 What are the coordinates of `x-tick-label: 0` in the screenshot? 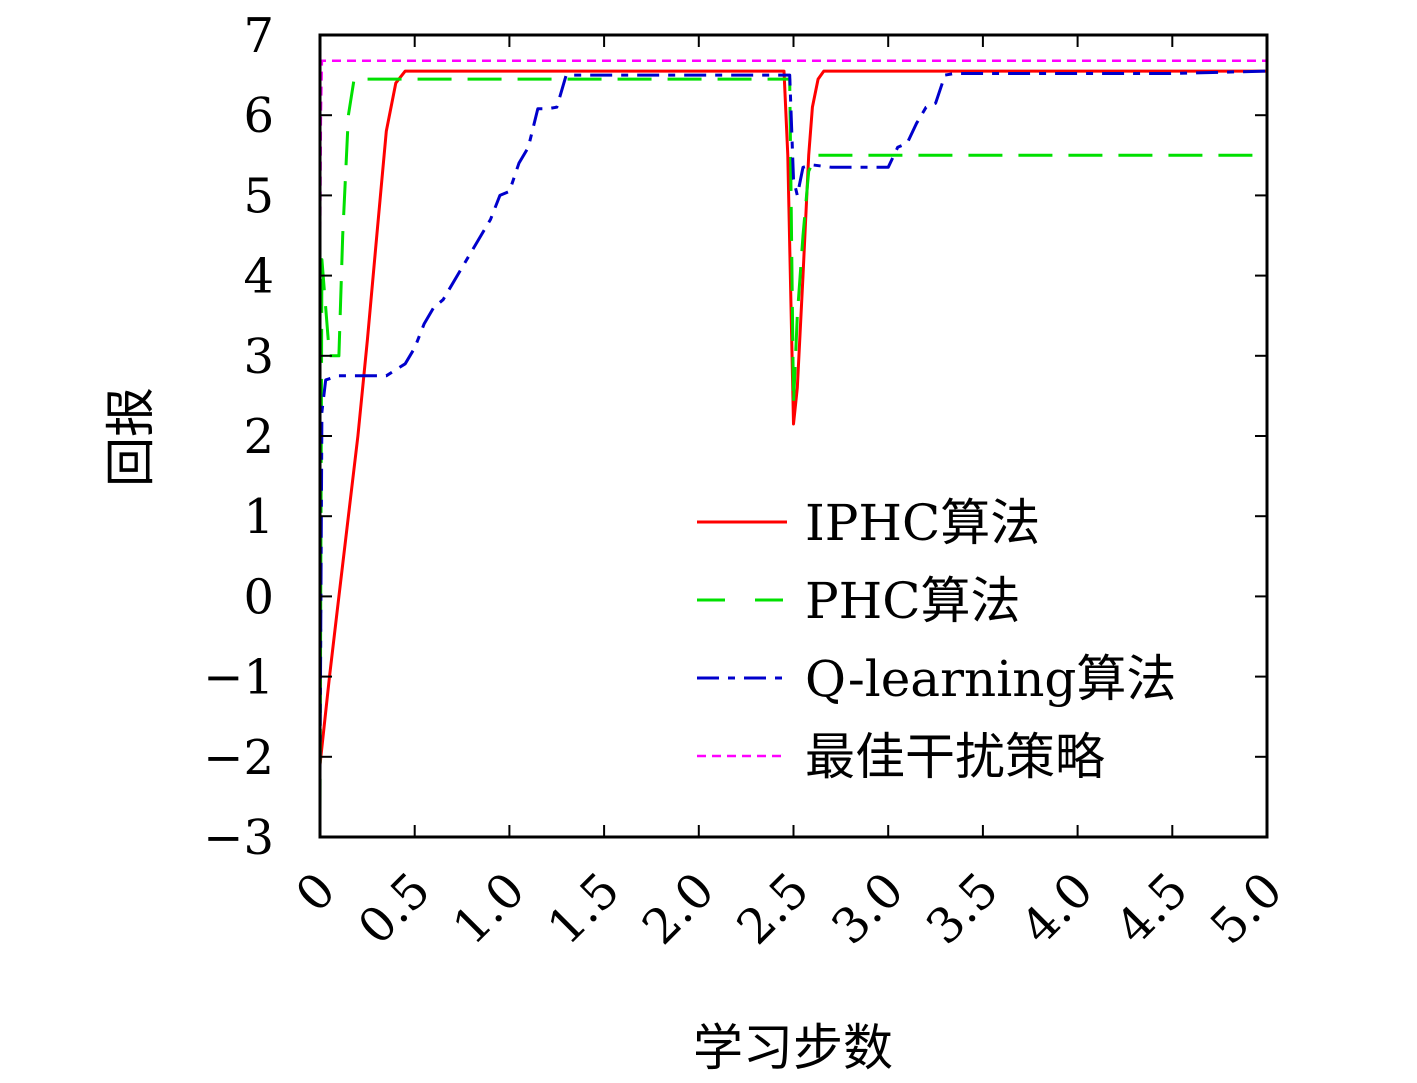 It's located at (315, 892).